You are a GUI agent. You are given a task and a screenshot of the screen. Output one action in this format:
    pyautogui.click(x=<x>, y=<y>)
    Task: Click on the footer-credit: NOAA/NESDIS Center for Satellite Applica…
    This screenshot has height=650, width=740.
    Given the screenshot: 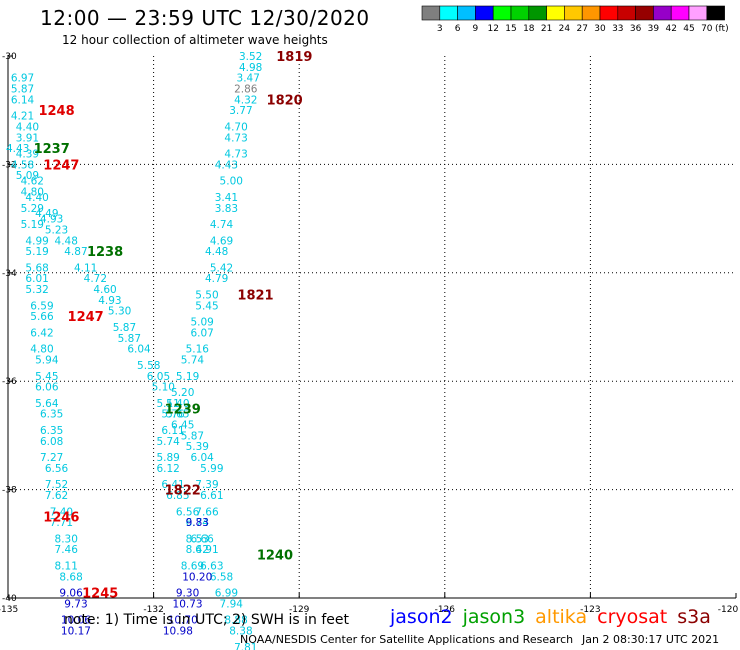 What is the action you would take?
    pyautogui.click(x=407, y=639)
    